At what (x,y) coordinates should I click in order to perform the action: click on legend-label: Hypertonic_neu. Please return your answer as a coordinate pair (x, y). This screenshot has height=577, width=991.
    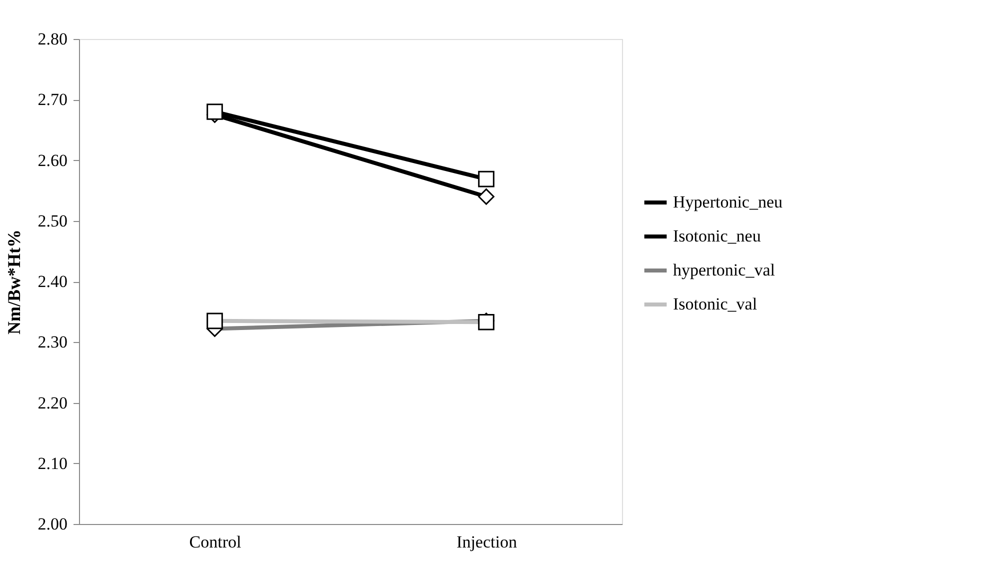
    Looking at the image, I should click on (728, 202).